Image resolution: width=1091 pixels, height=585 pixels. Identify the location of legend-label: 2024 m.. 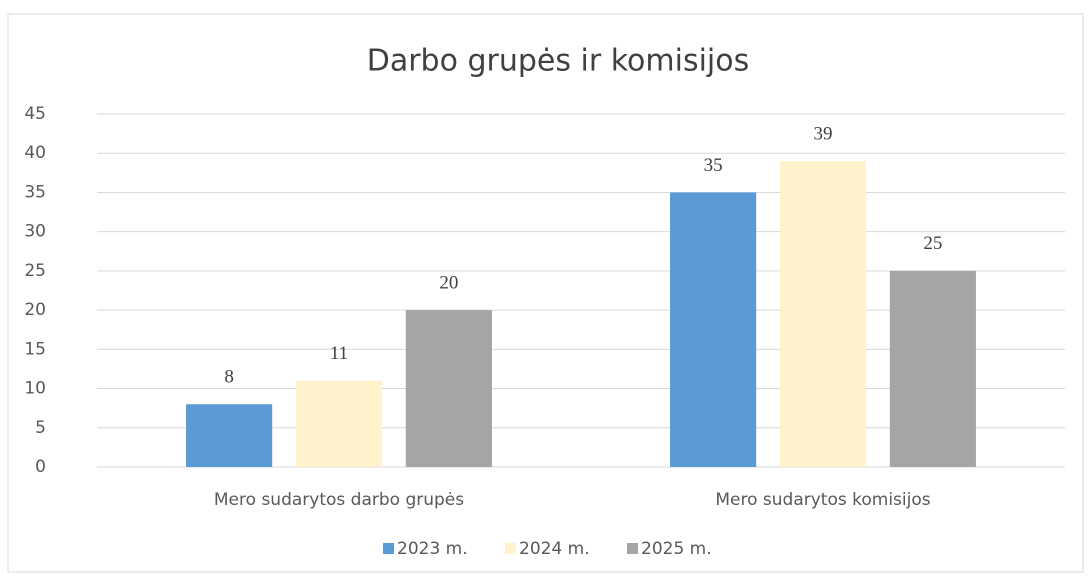
(554, 549).